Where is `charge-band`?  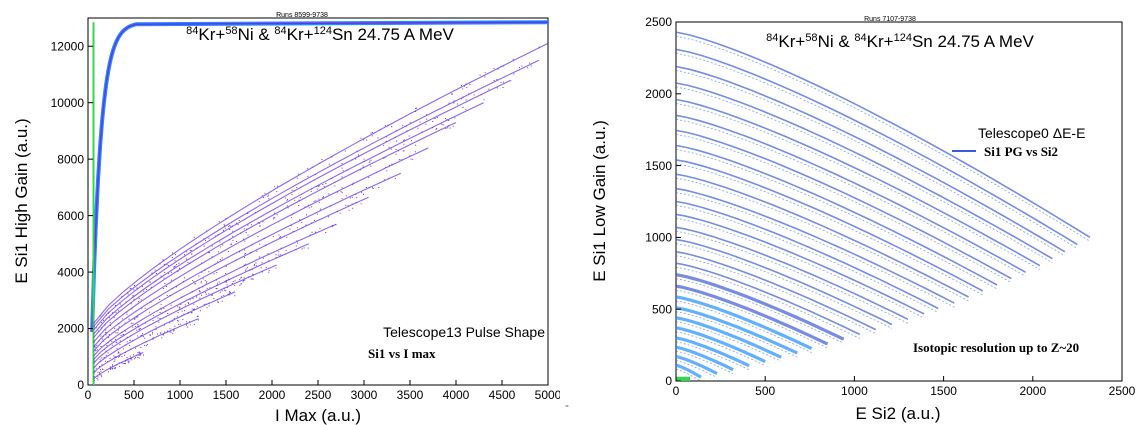
charge-band is located at coordinates (768, 300).